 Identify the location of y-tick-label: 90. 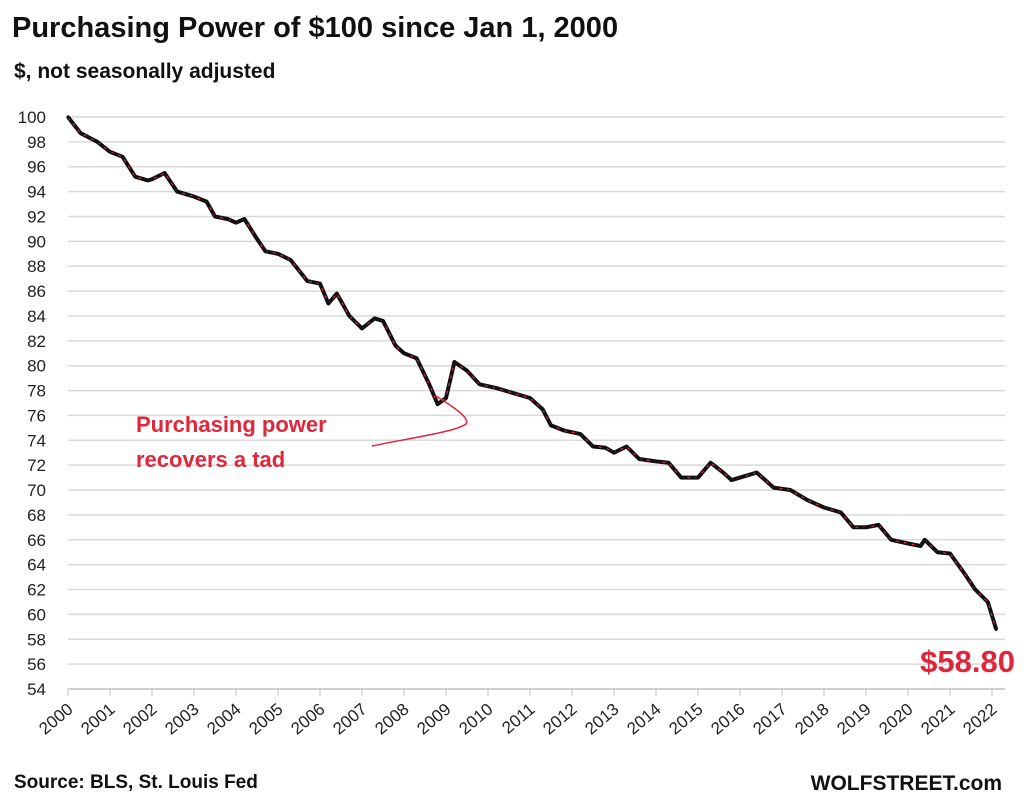
(36, 241).